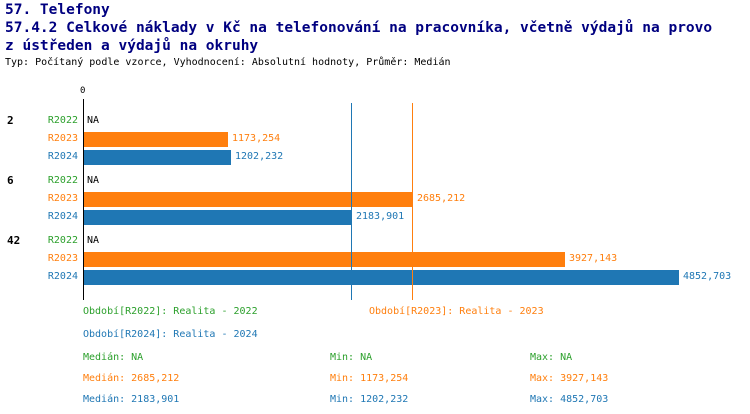 This screenshot has width=750, height=414. Describe the element at coordinates (569, 378) in the screenshot. I see `stat-max-r2023: Max: 3927,143` at that location.